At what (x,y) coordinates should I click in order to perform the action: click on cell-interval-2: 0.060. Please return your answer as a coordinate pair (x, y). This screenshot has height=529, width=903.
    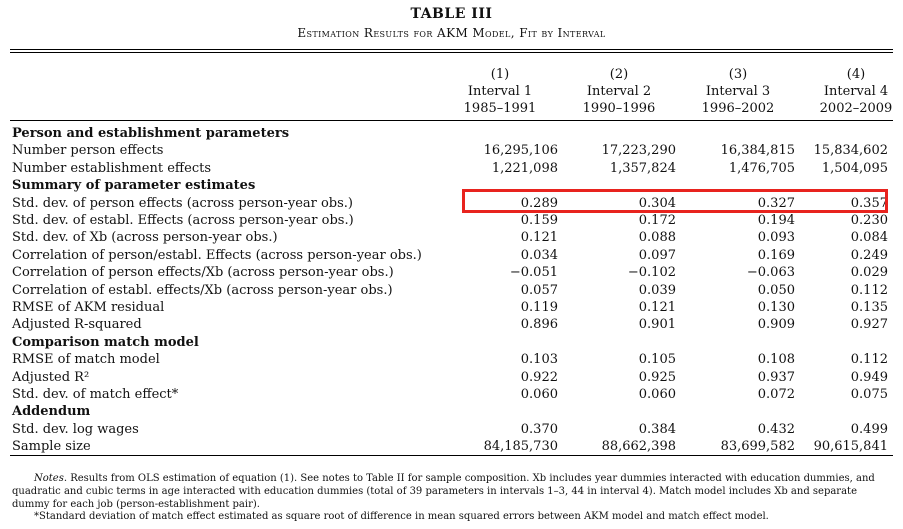
    Looking at the image, I should click on (657, 394).